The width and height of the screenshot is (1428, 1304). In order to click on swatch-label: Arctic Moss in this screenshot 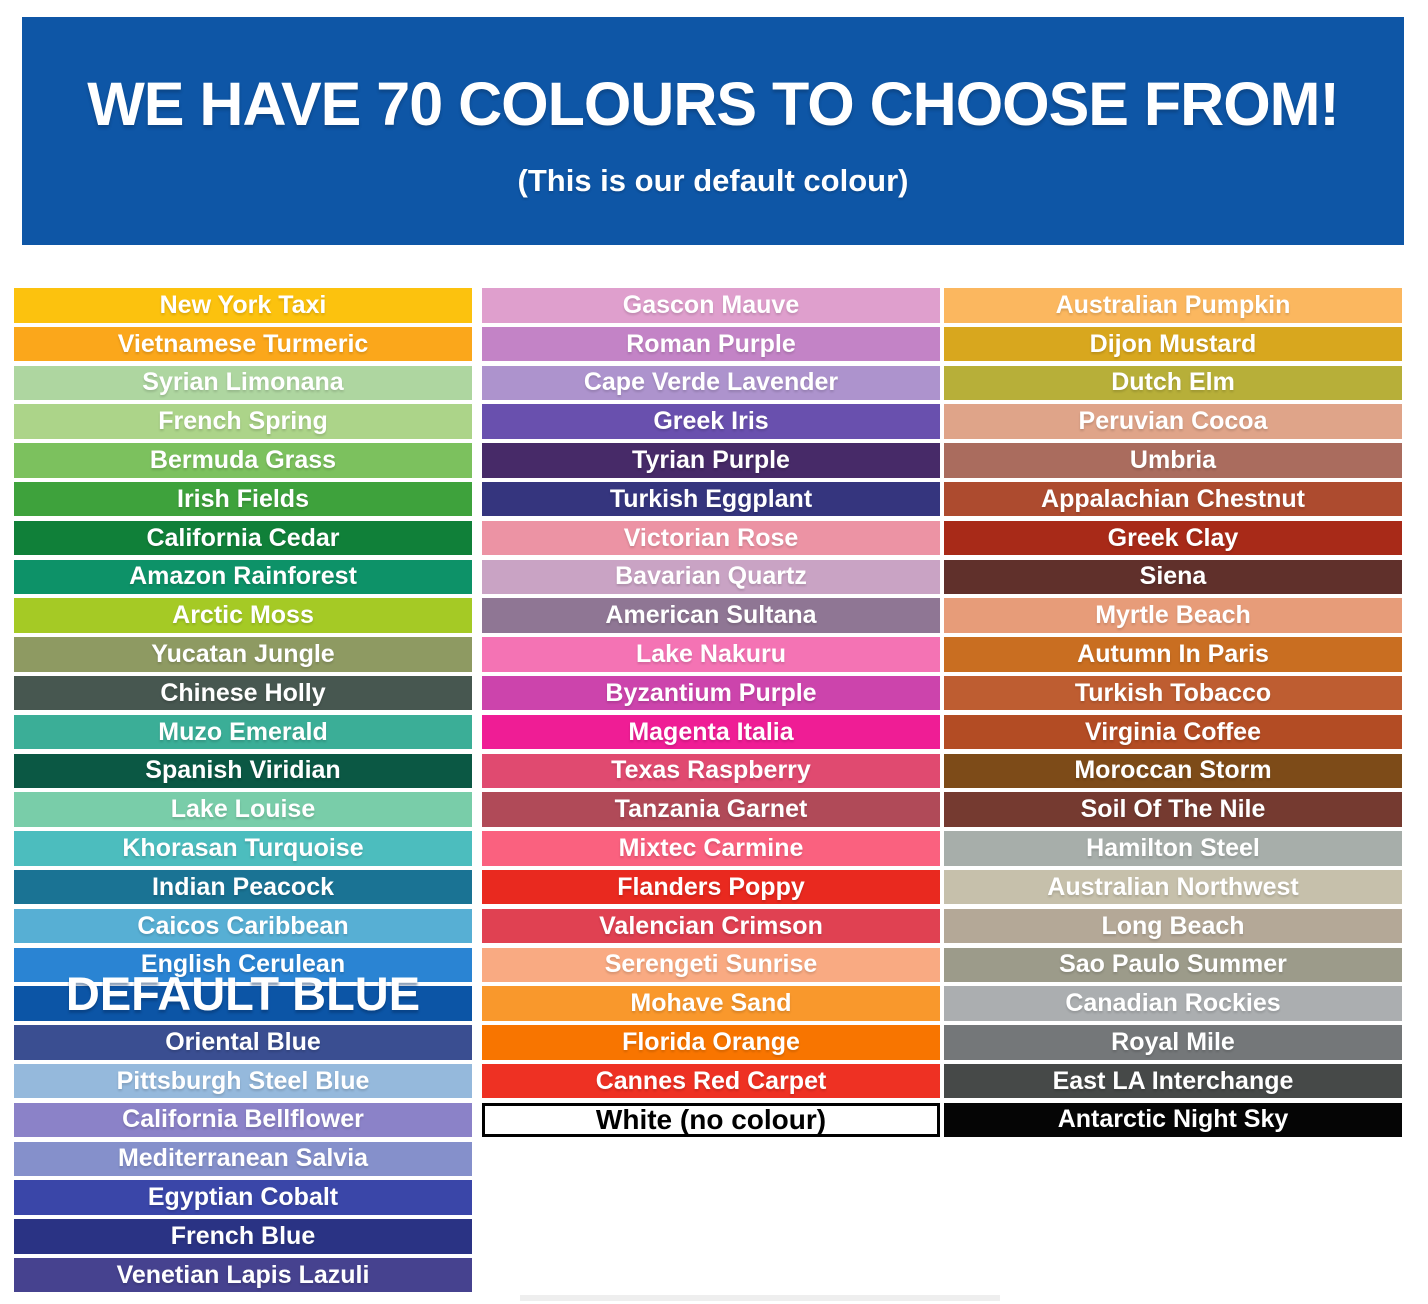, I will do `click(243, 615)`.